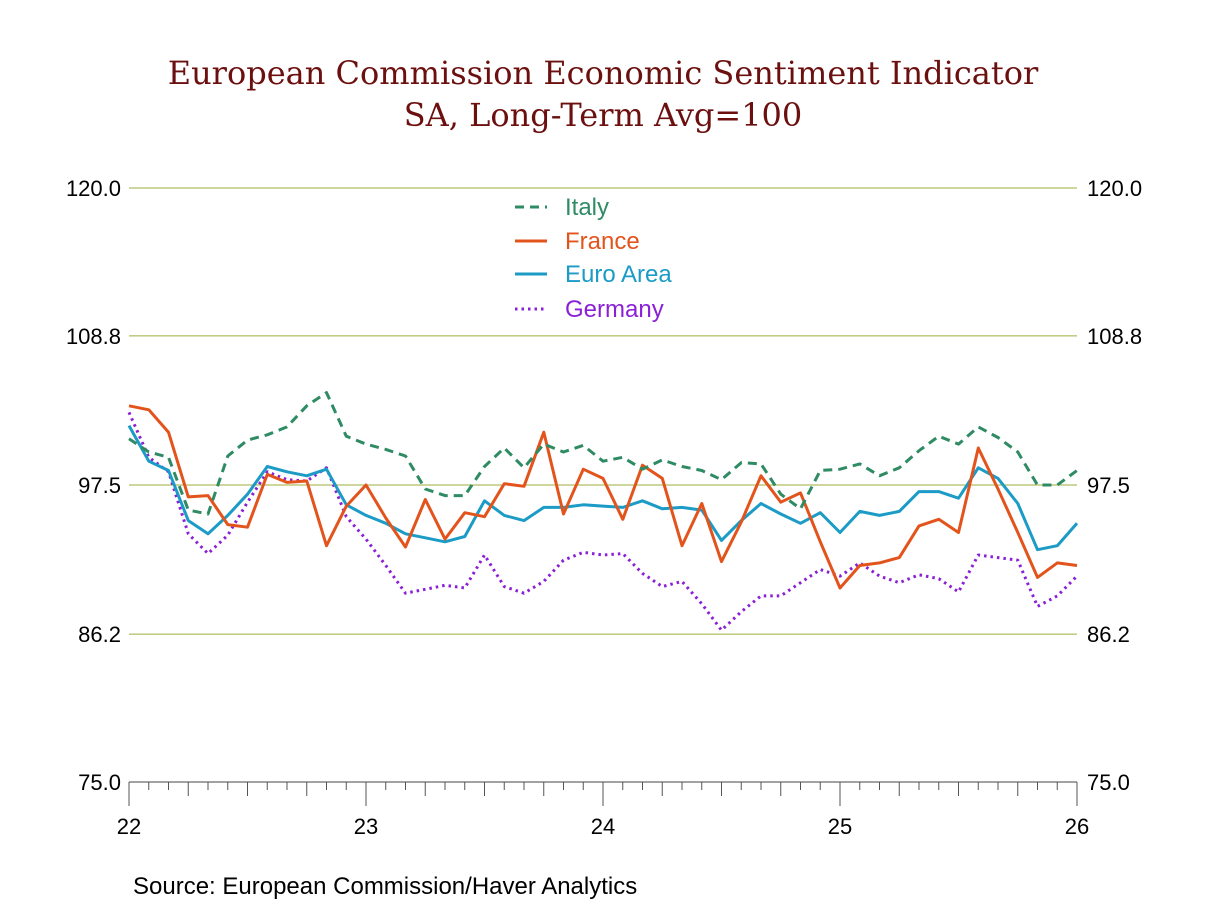 This screenshot has width=1208, height=906. I want to click on x-tick-label: 26, so click(1077, 826).